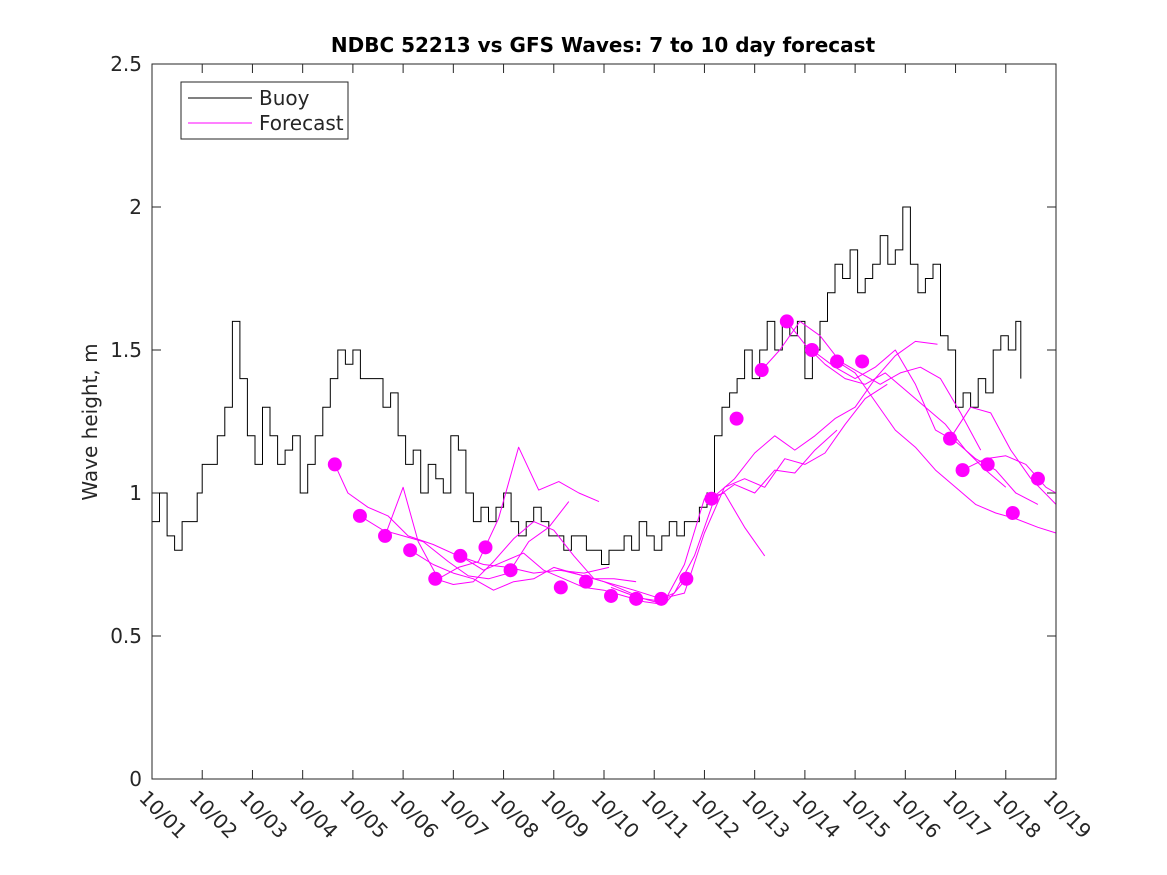 This screenshot has height=875, width=1167. I want to click on y-tick-label: 0, so click(135, 779).